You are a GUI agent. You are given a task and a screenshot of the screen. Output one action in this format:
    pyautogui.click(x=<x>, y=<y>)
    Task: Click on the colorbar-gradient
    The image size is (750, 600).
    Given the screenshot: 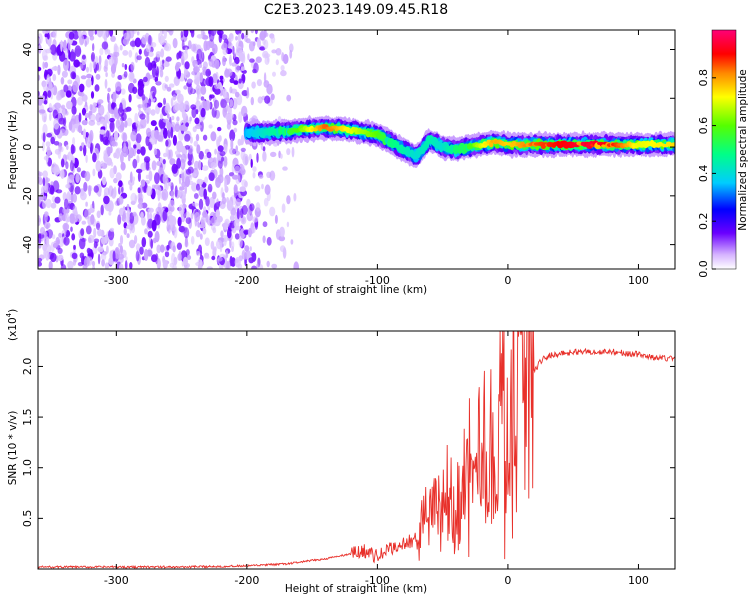 What is the action you would take?
    pyautogui.click(x=724, y=149)
    